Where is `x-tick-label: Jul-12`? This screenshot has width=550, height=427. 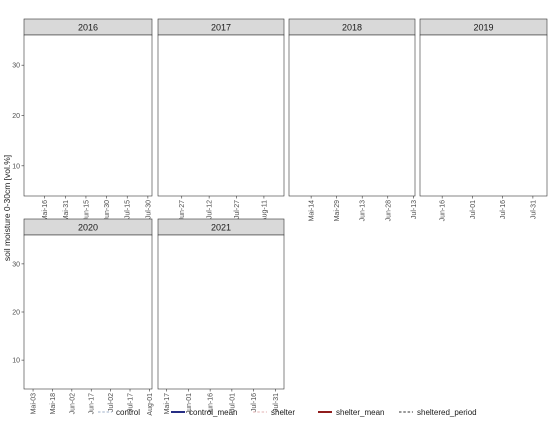 x-tick-label: Jul-12 is located at coordinates (210, 209).